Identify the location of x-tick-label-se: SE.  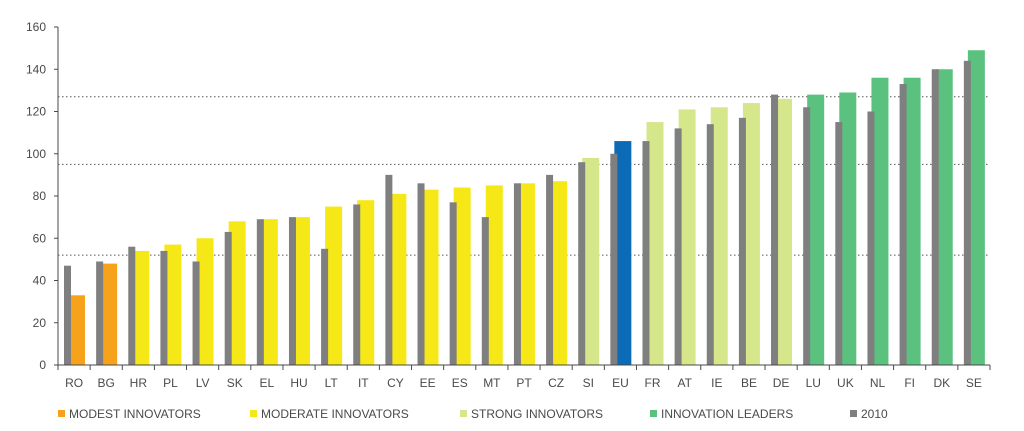
(974, 383).